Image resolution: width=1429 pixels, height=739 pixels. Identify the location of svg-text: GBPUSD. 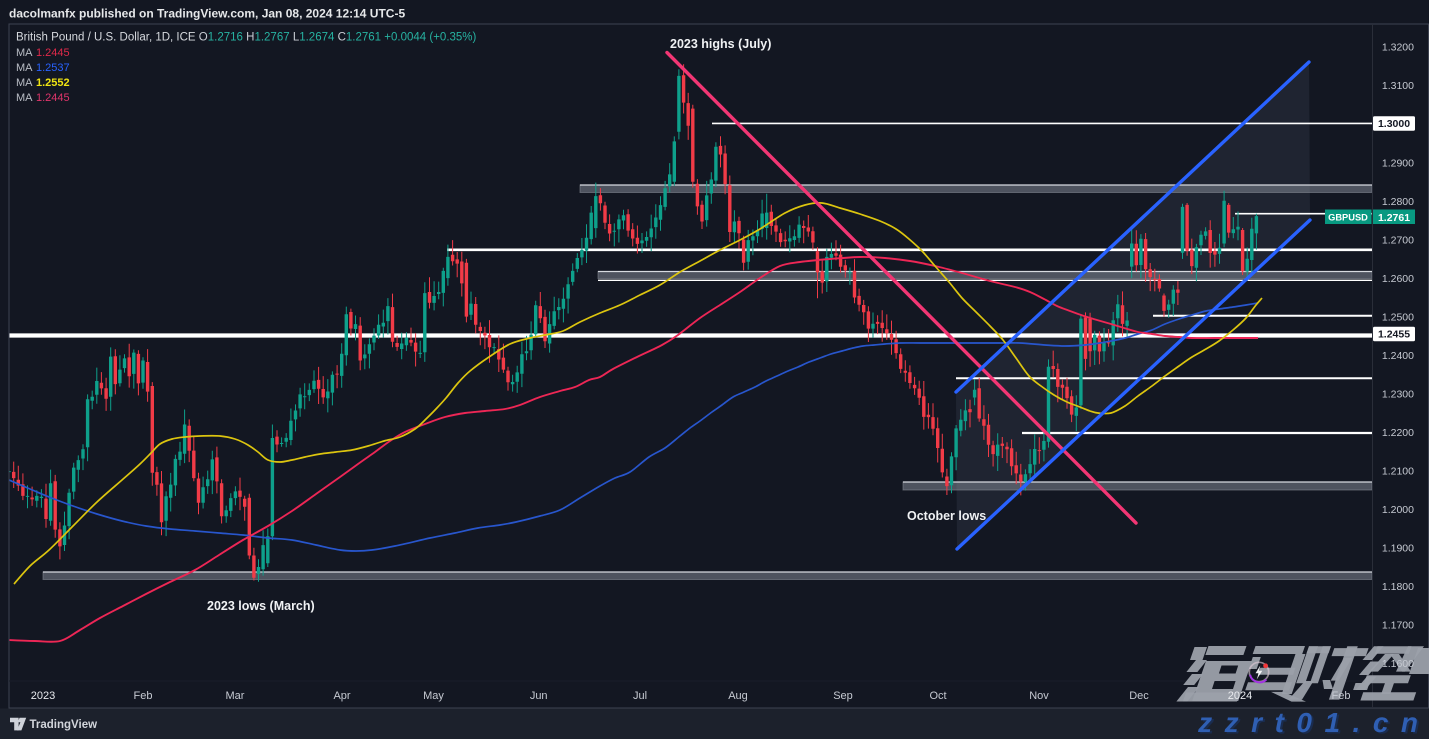
(1348, 217).